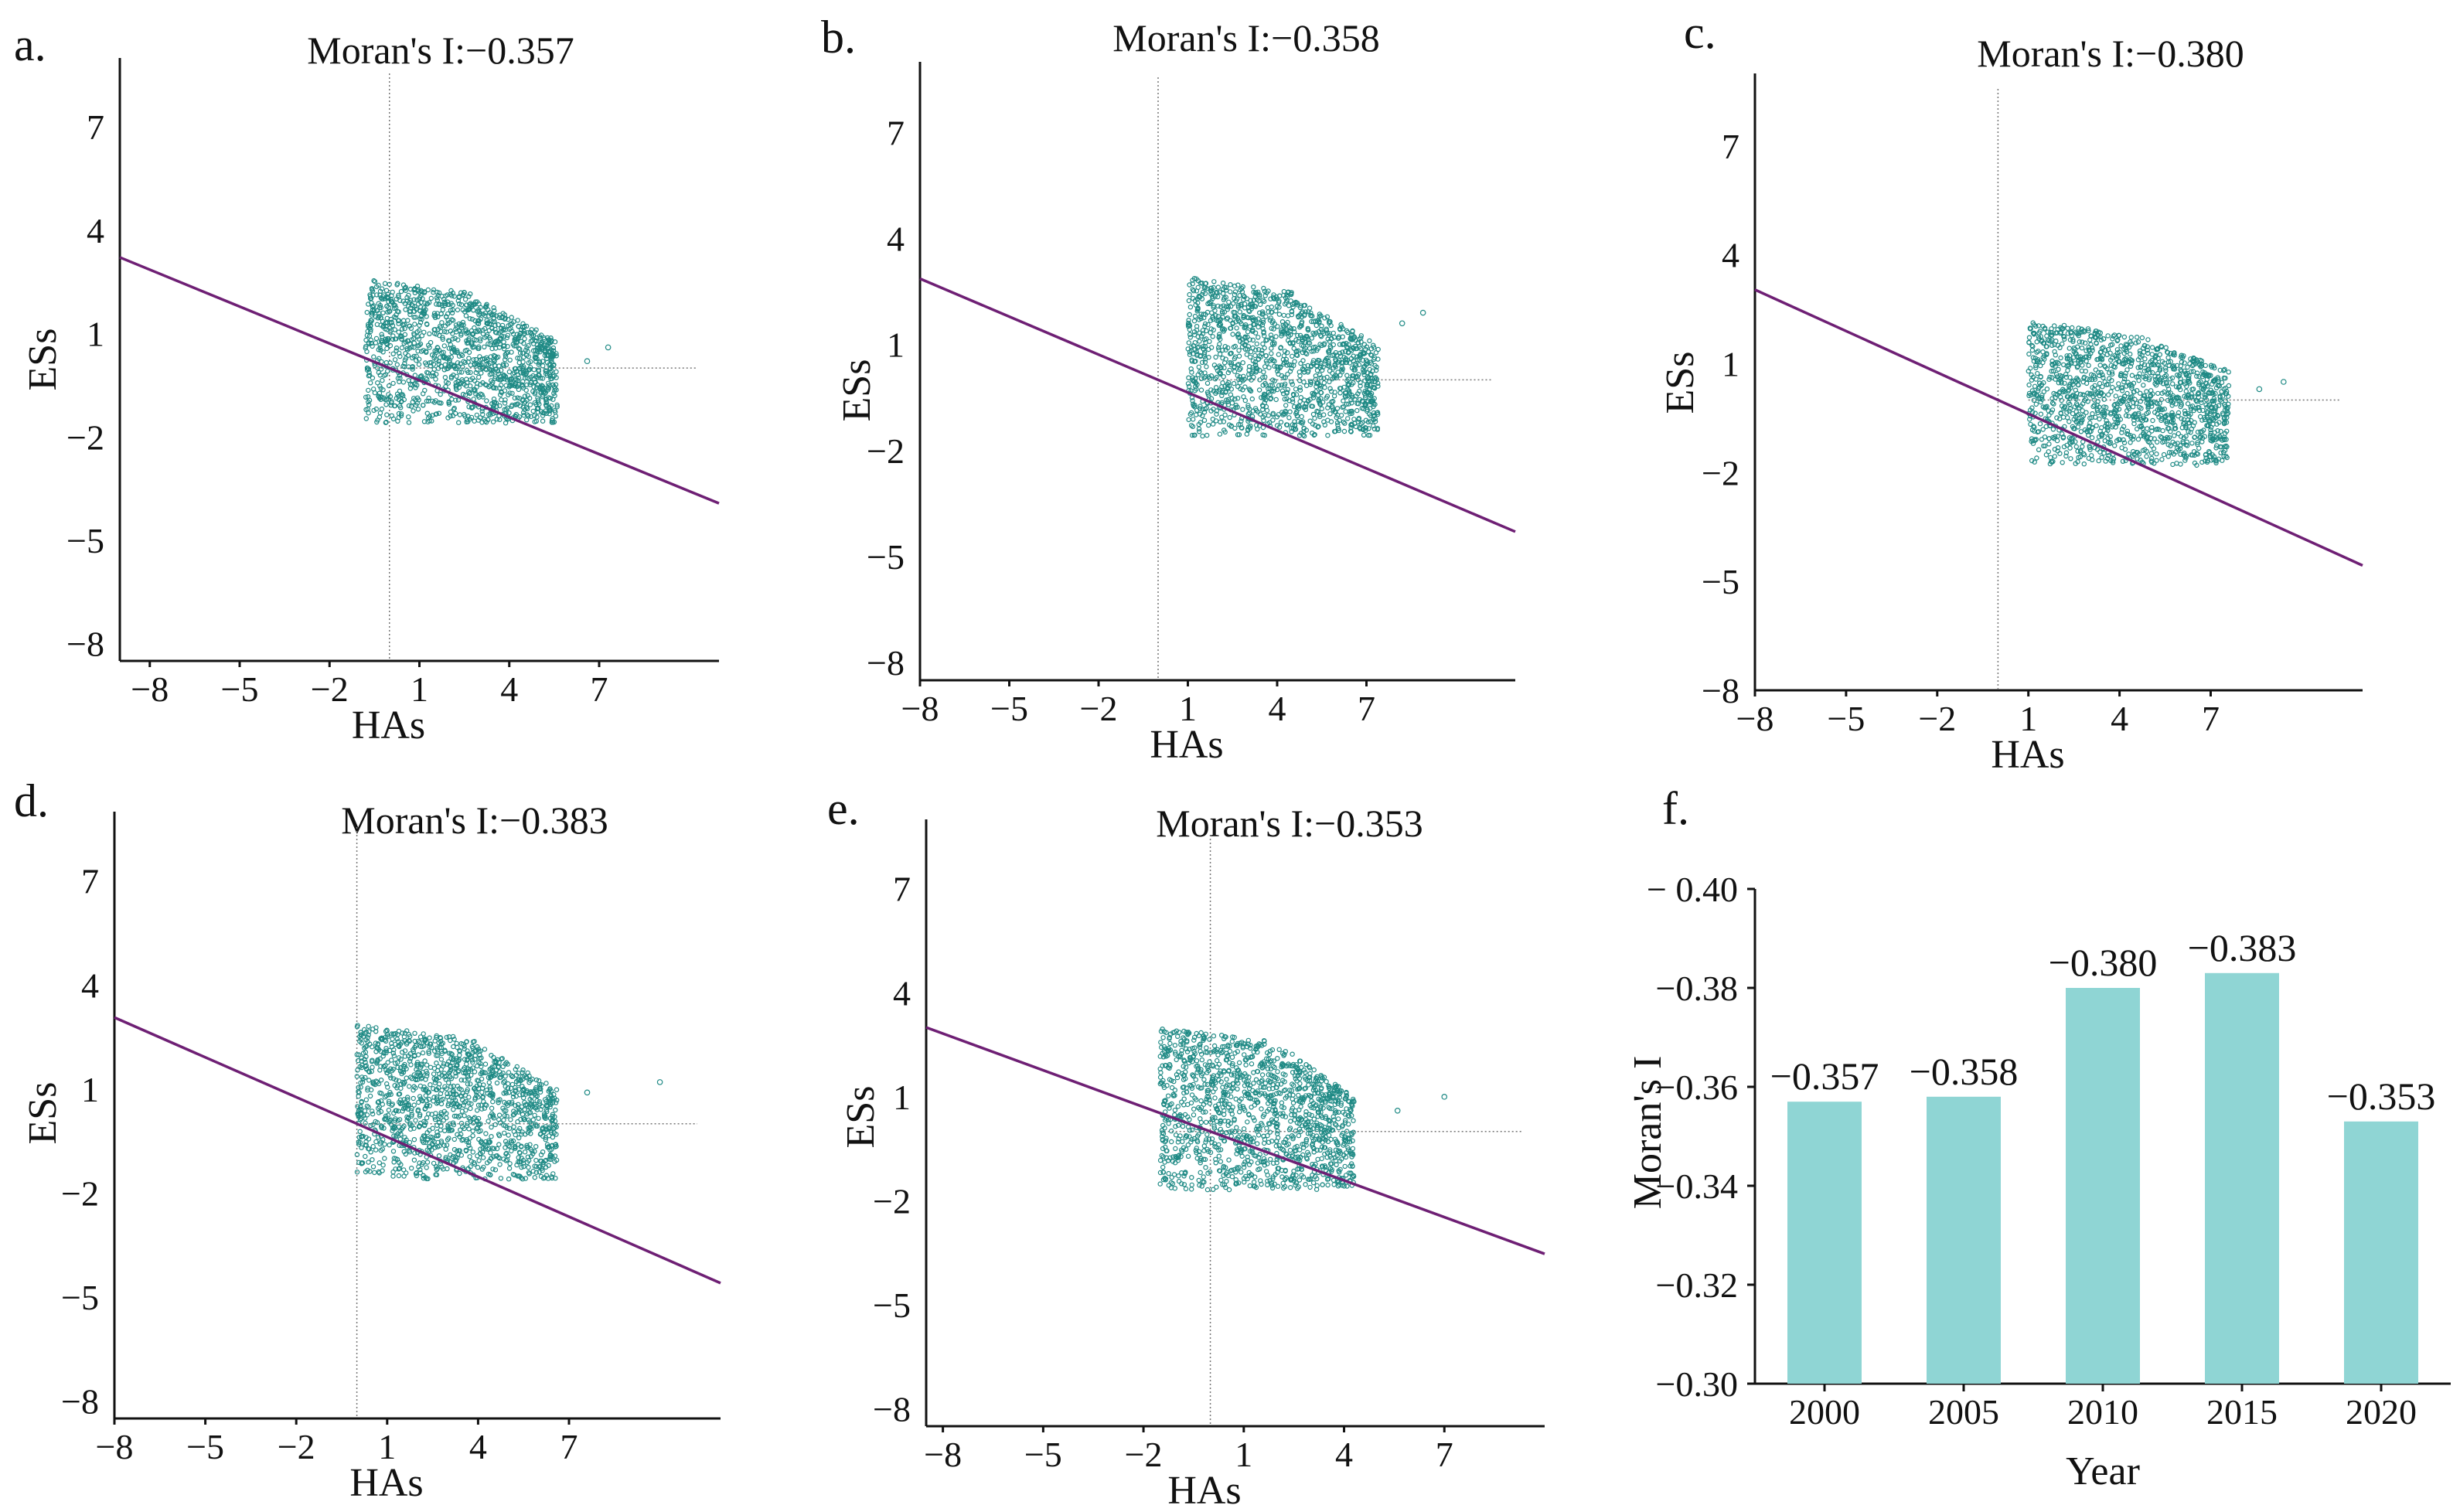  I want to click on x-tick-label: 1, so click(419, 689).